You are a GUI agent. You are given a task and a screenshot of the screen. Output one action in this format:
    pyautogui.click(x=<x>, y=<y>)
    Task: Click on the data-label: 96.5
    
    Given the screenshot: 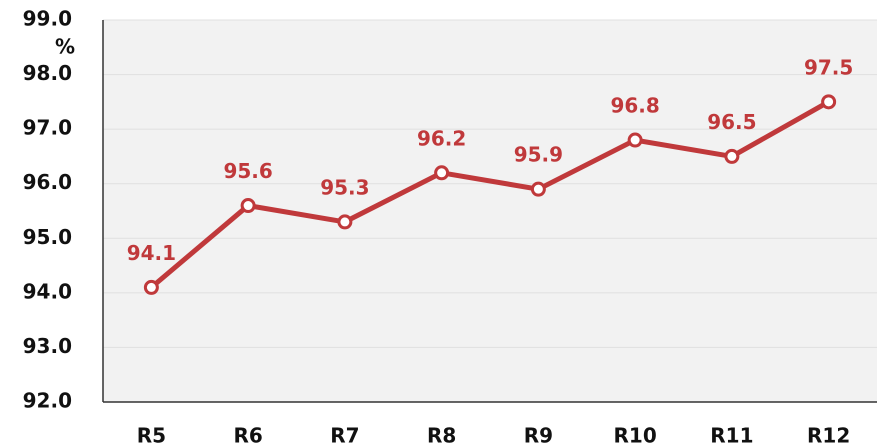 What is the action you would take?
    pyautogui.click(x=731, y=122)
    